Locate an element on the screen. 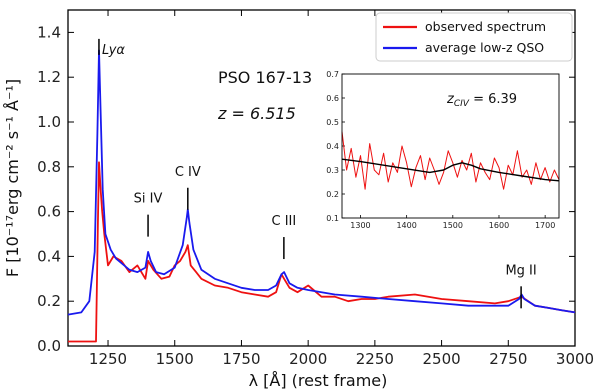 This screenshot has width=601, height=391. inset-y-tick-label: 0.5 is located at coordinates (332, 122).